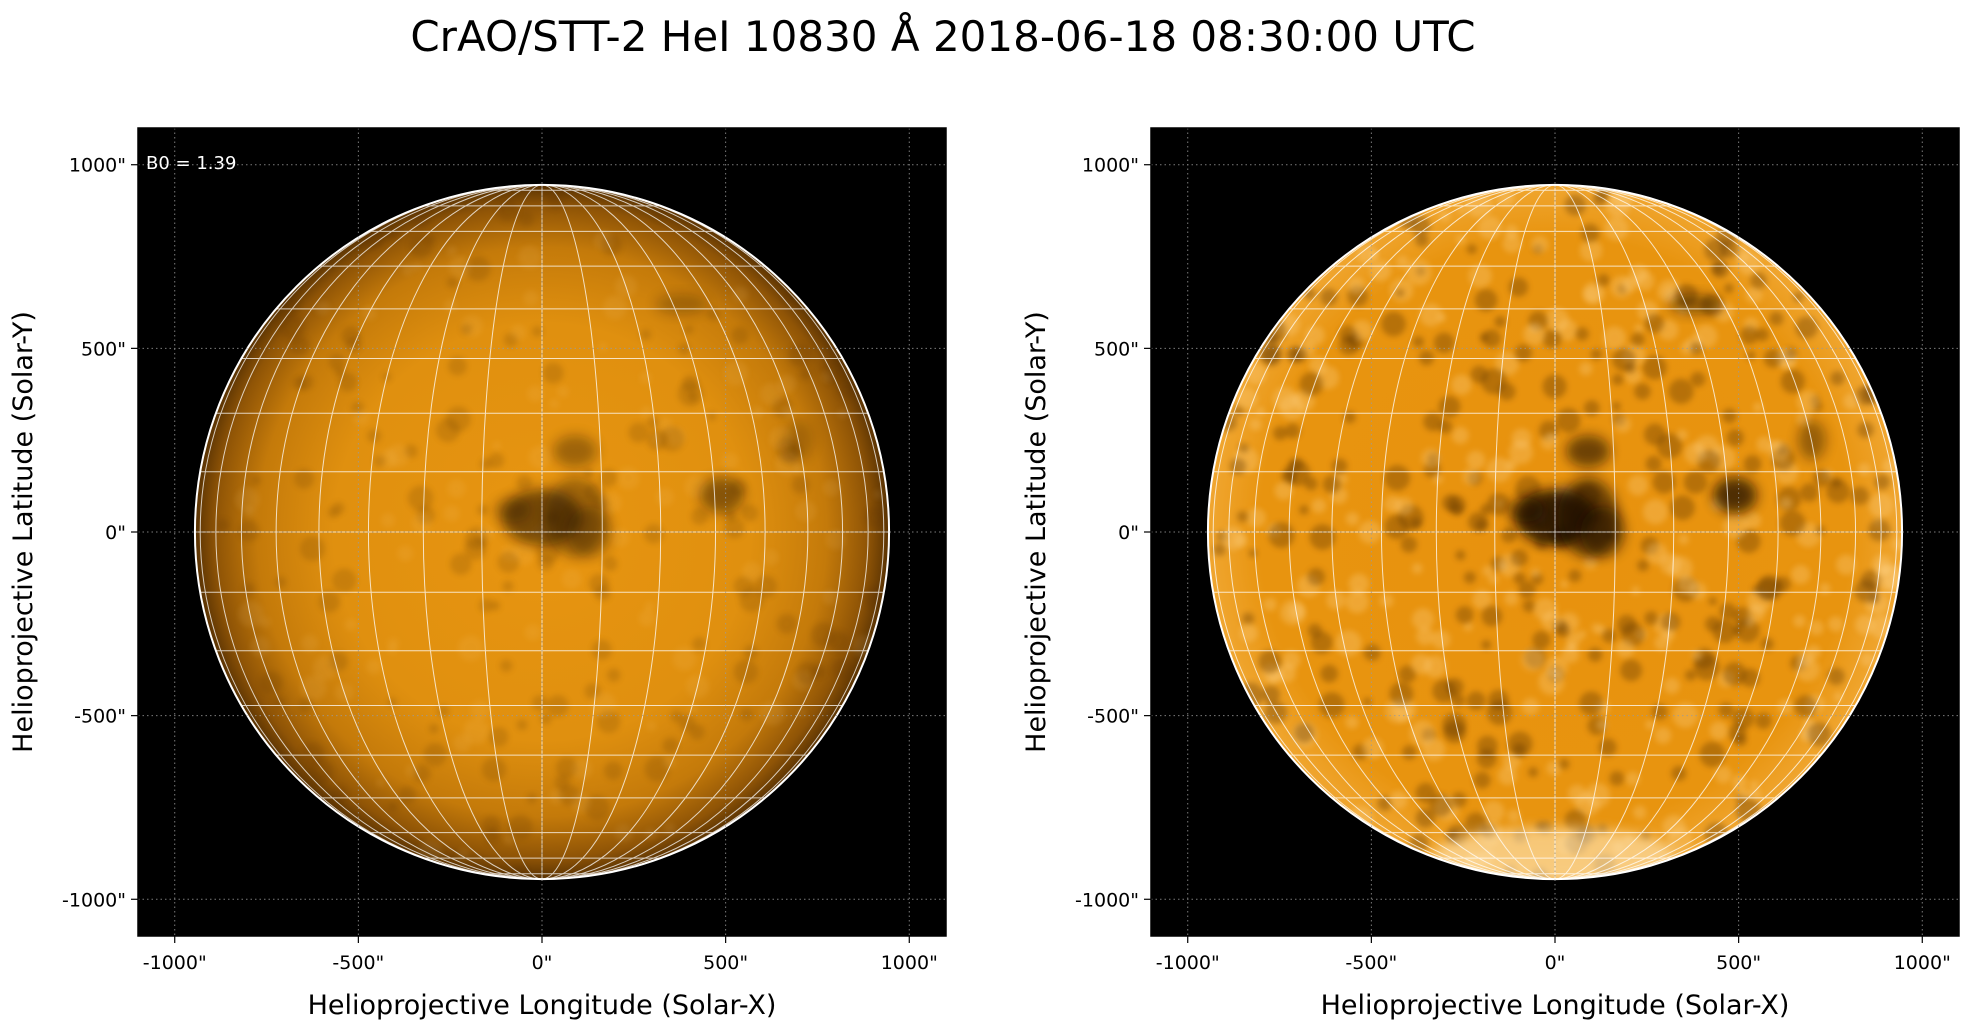  What do you see at coordinates (1116, 349) in the screenshot?
I see `y-tick-label-right: 500"` at bounding box center [1116, 349].